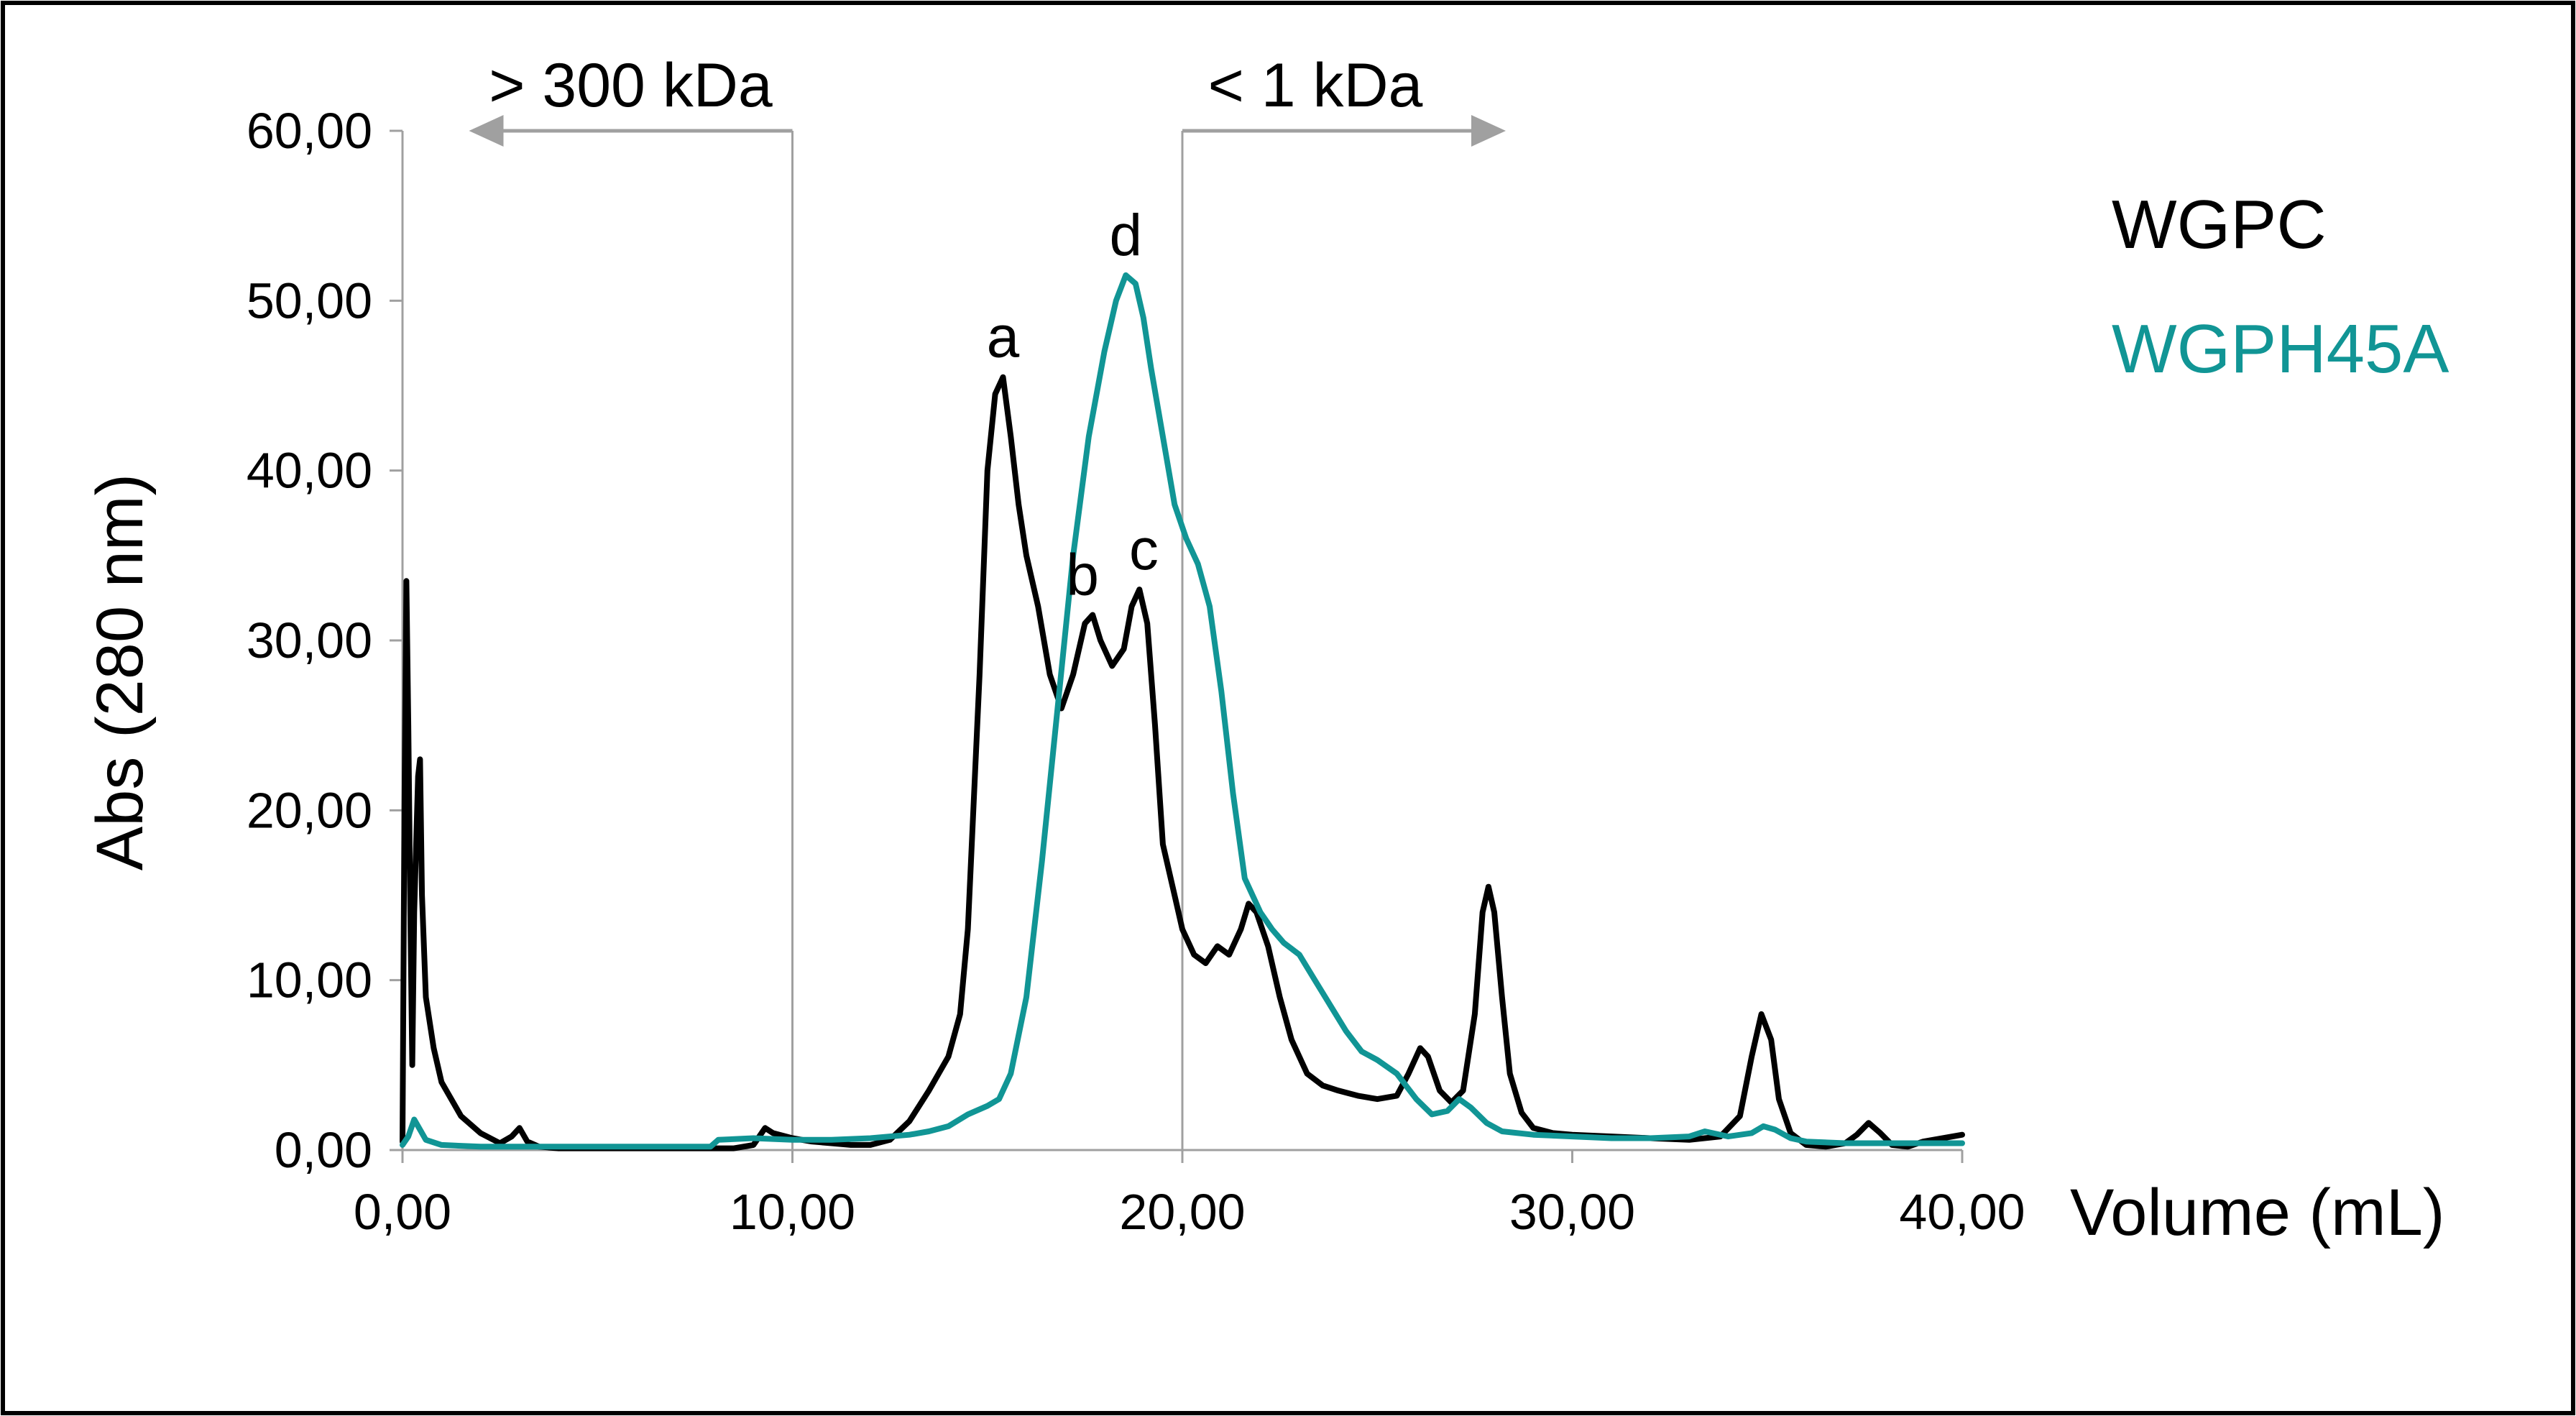 Image resolution: width=2576 pixels, height=1416 pixels. I want to click on y-tick-label: 0,00, so click(323, 1150).